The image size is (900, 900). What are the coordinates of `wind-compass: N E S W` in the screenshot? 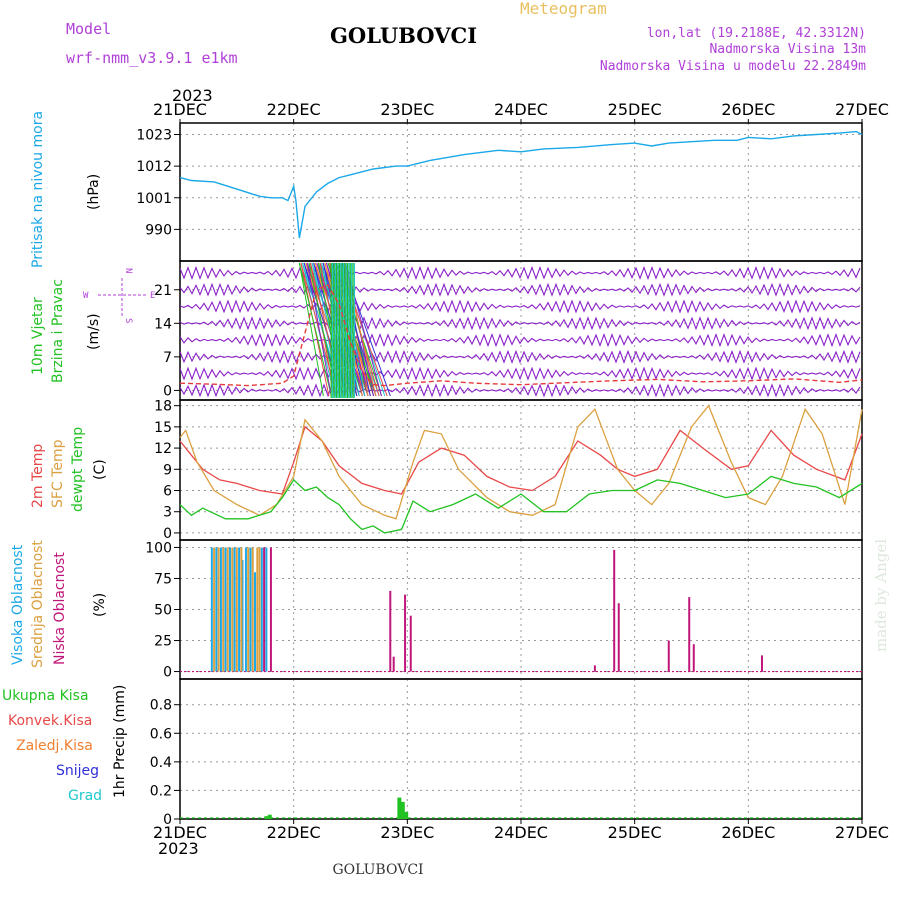 It's located at (119, 295).